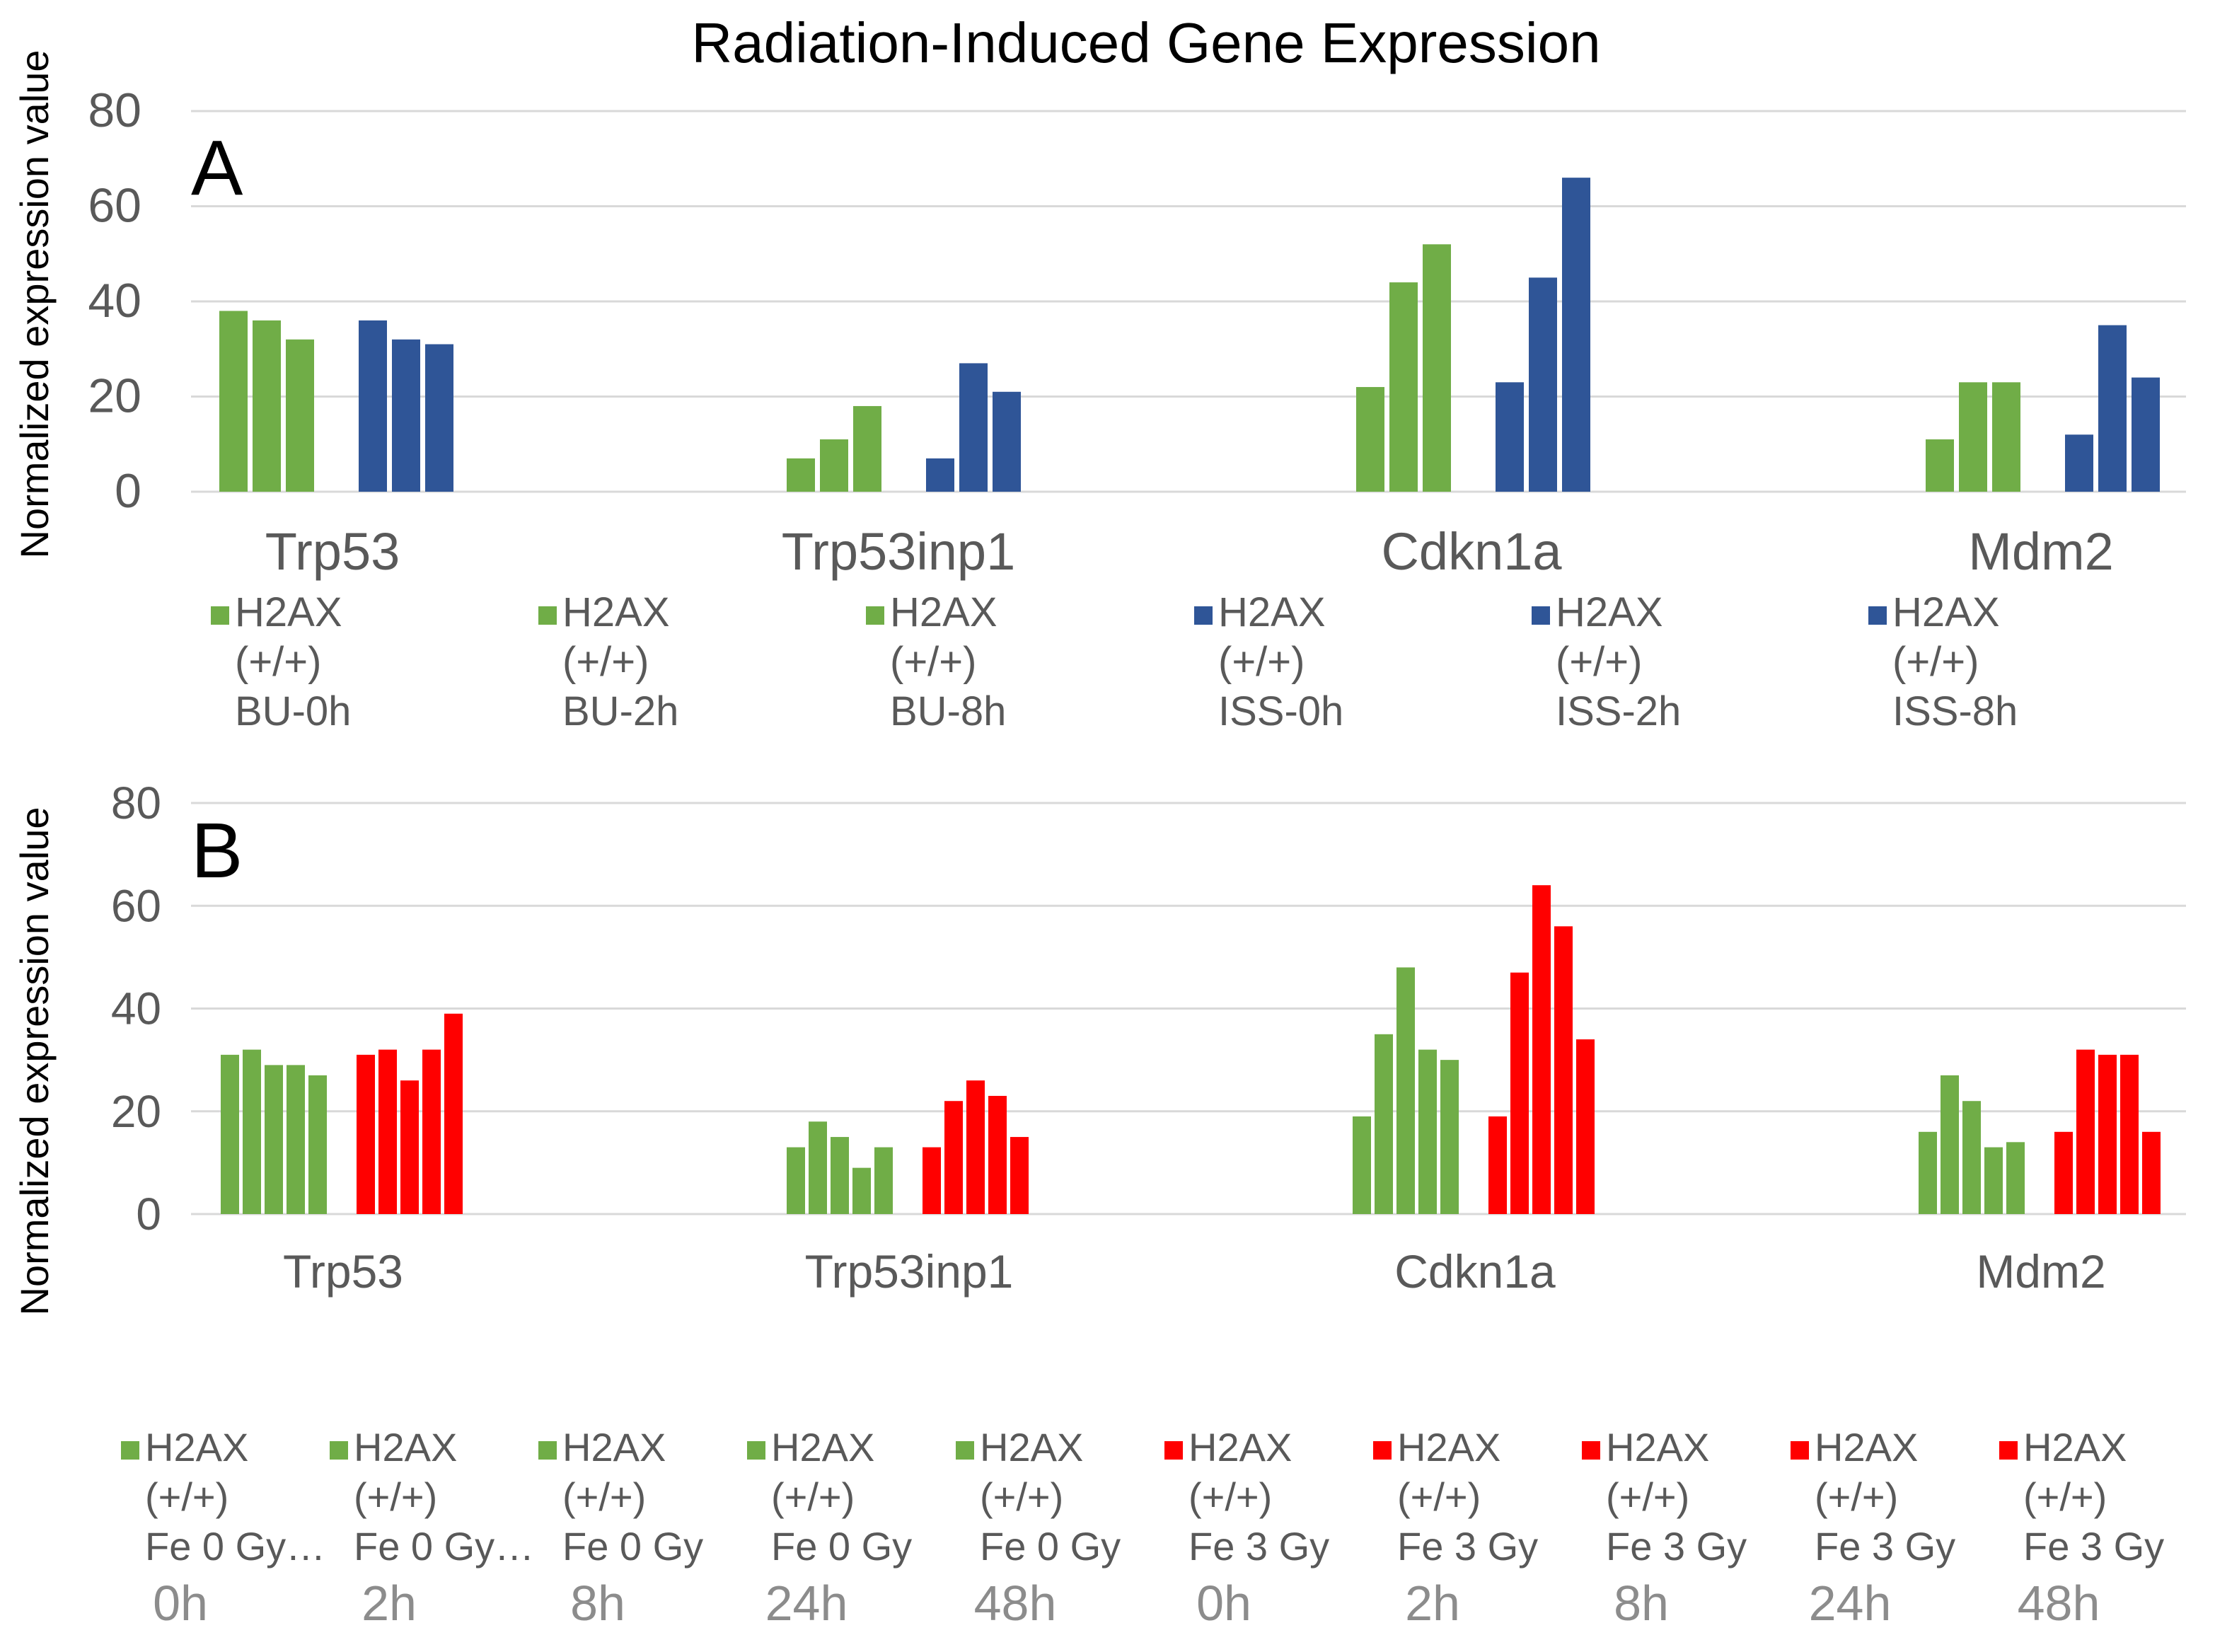  What do you see at coordinates (806, 1603) in the screenshot?
I see `legend-time-label: 24h` at bounding box center [806, 1603].